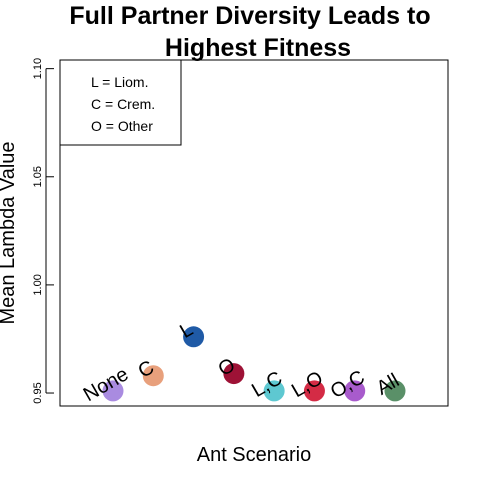 The image size is (480, 480). I want to click on legend-entry-other: O = Other, so click(122, 126).